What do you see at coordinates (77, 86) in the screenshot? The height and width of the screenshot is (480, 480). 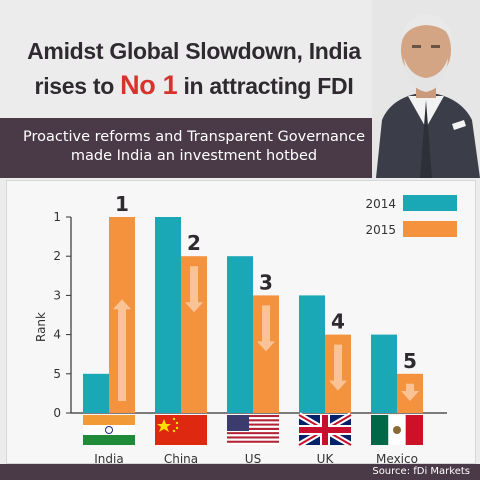 I see `headline-line2-prefix: rises to` at bounding box center [77, 86].